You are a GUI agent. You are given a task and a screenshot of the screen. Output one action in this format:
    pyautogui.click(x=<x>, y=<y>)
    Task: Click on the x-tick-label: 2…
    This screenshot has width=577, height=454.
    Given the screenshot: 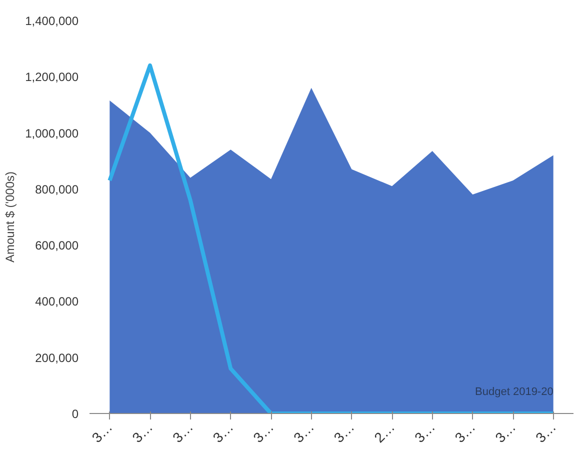 What is the action you would take?
    pyautogui.click(x=384, y=432)
    